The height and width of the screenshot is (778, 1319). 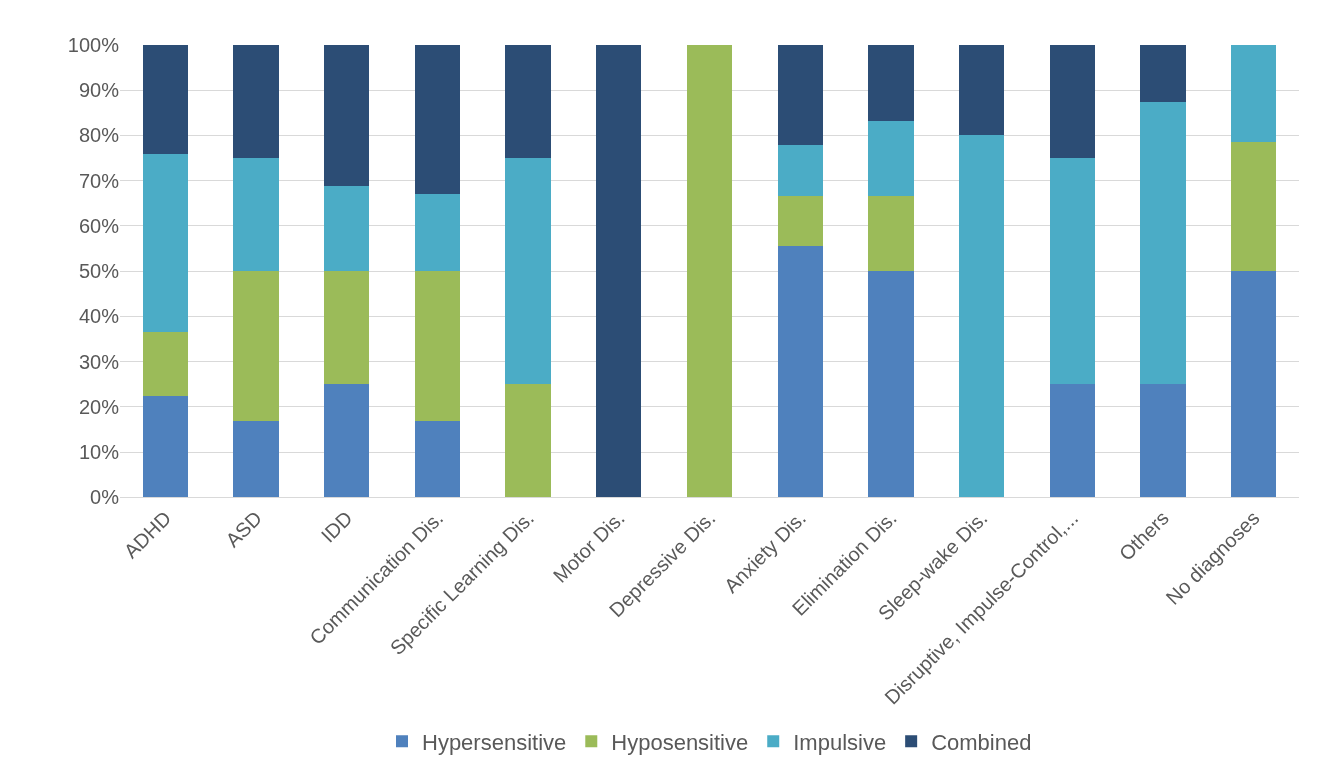 I want to click on y-tick-label: 100%, so click(x=93, y=45).